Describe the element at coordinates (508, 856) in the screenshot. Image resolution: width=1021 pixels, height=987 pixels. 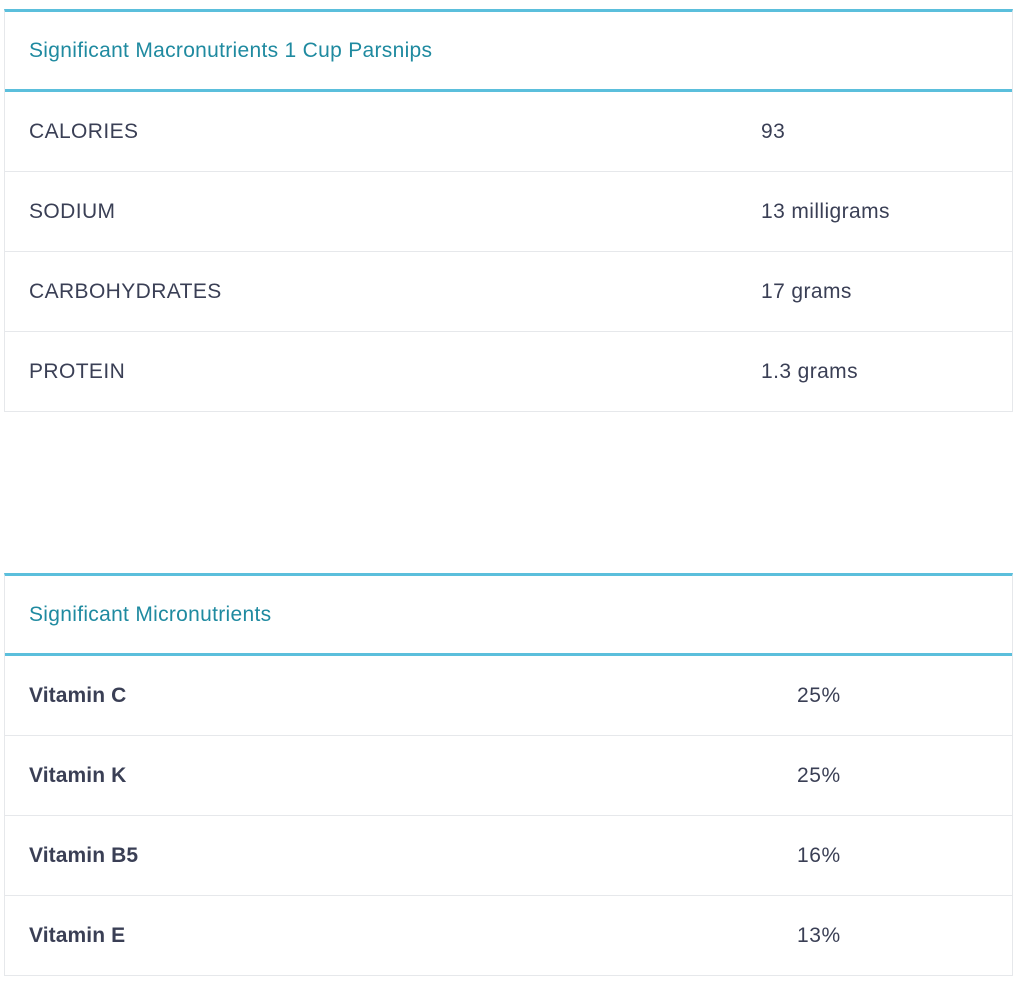
I see `table-row: Vitamin B5 16%` at that location.